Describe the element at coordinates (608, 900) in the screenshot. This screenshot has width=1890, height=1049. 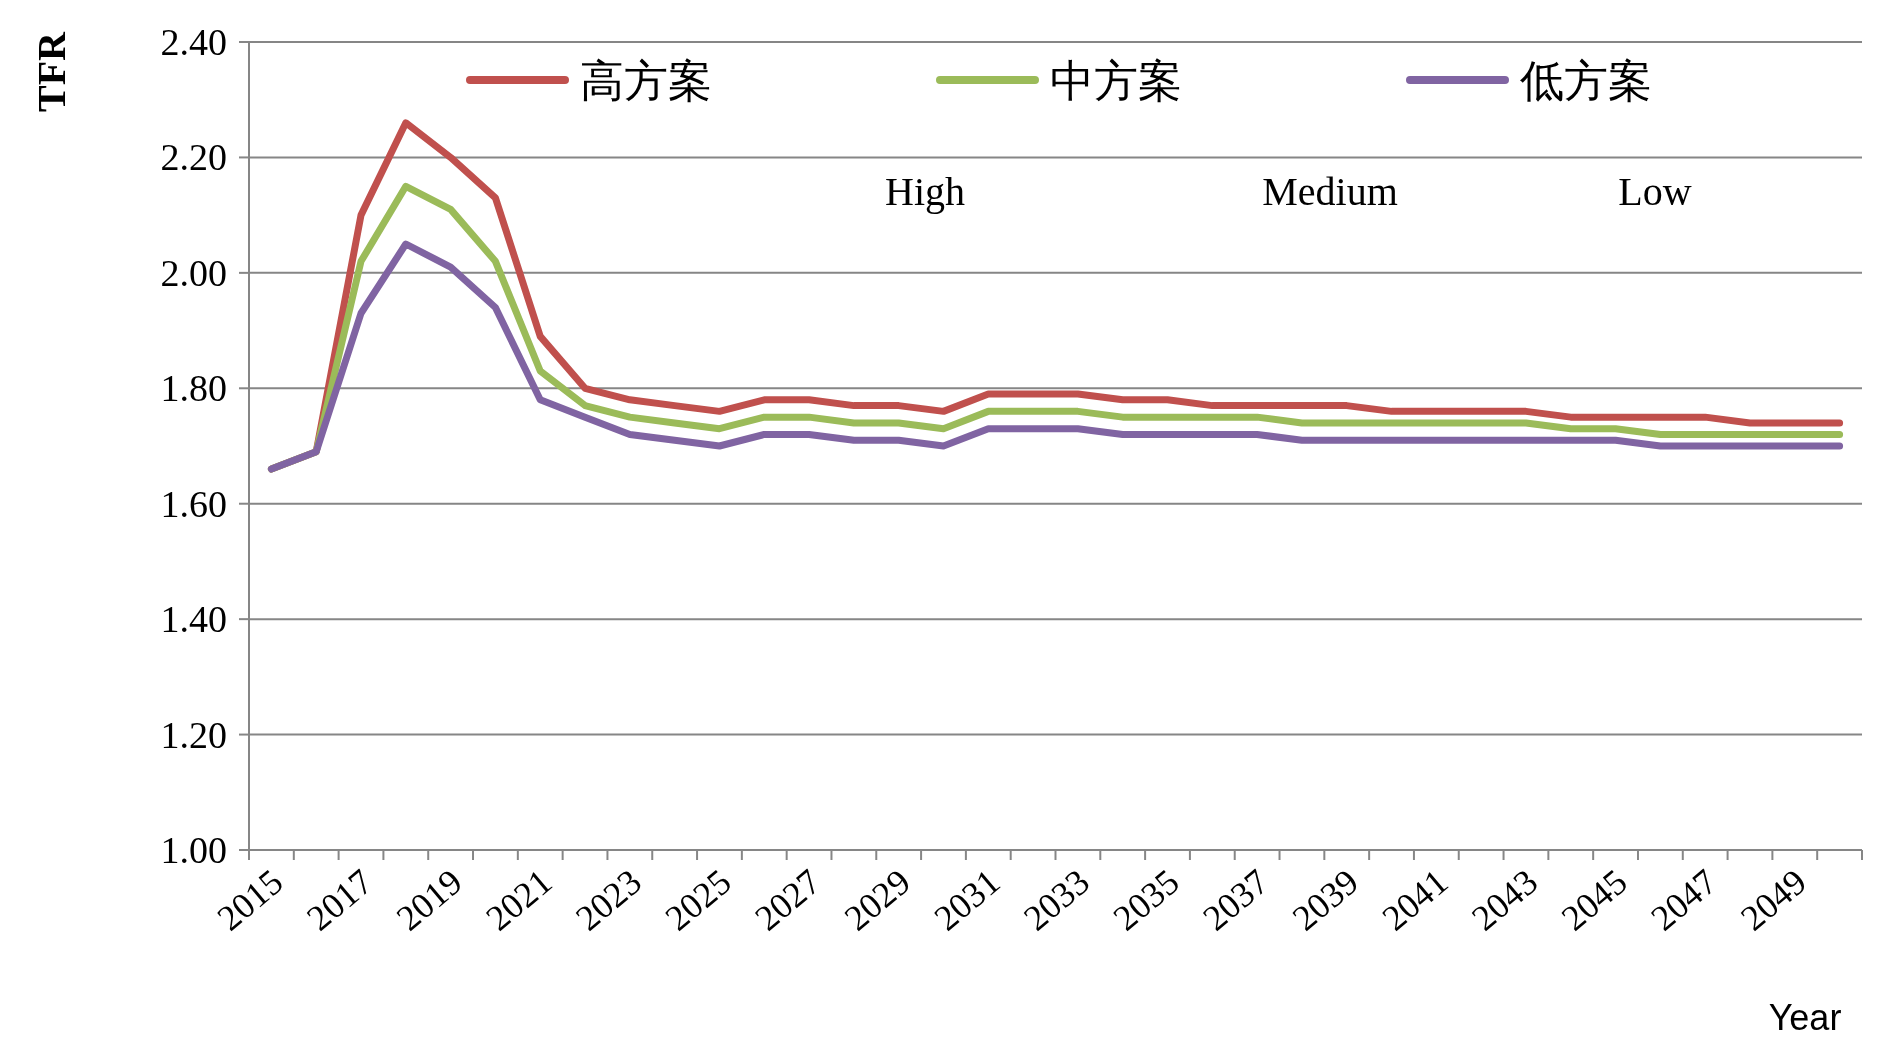
I see `x-tick-label: 2023` at that location.